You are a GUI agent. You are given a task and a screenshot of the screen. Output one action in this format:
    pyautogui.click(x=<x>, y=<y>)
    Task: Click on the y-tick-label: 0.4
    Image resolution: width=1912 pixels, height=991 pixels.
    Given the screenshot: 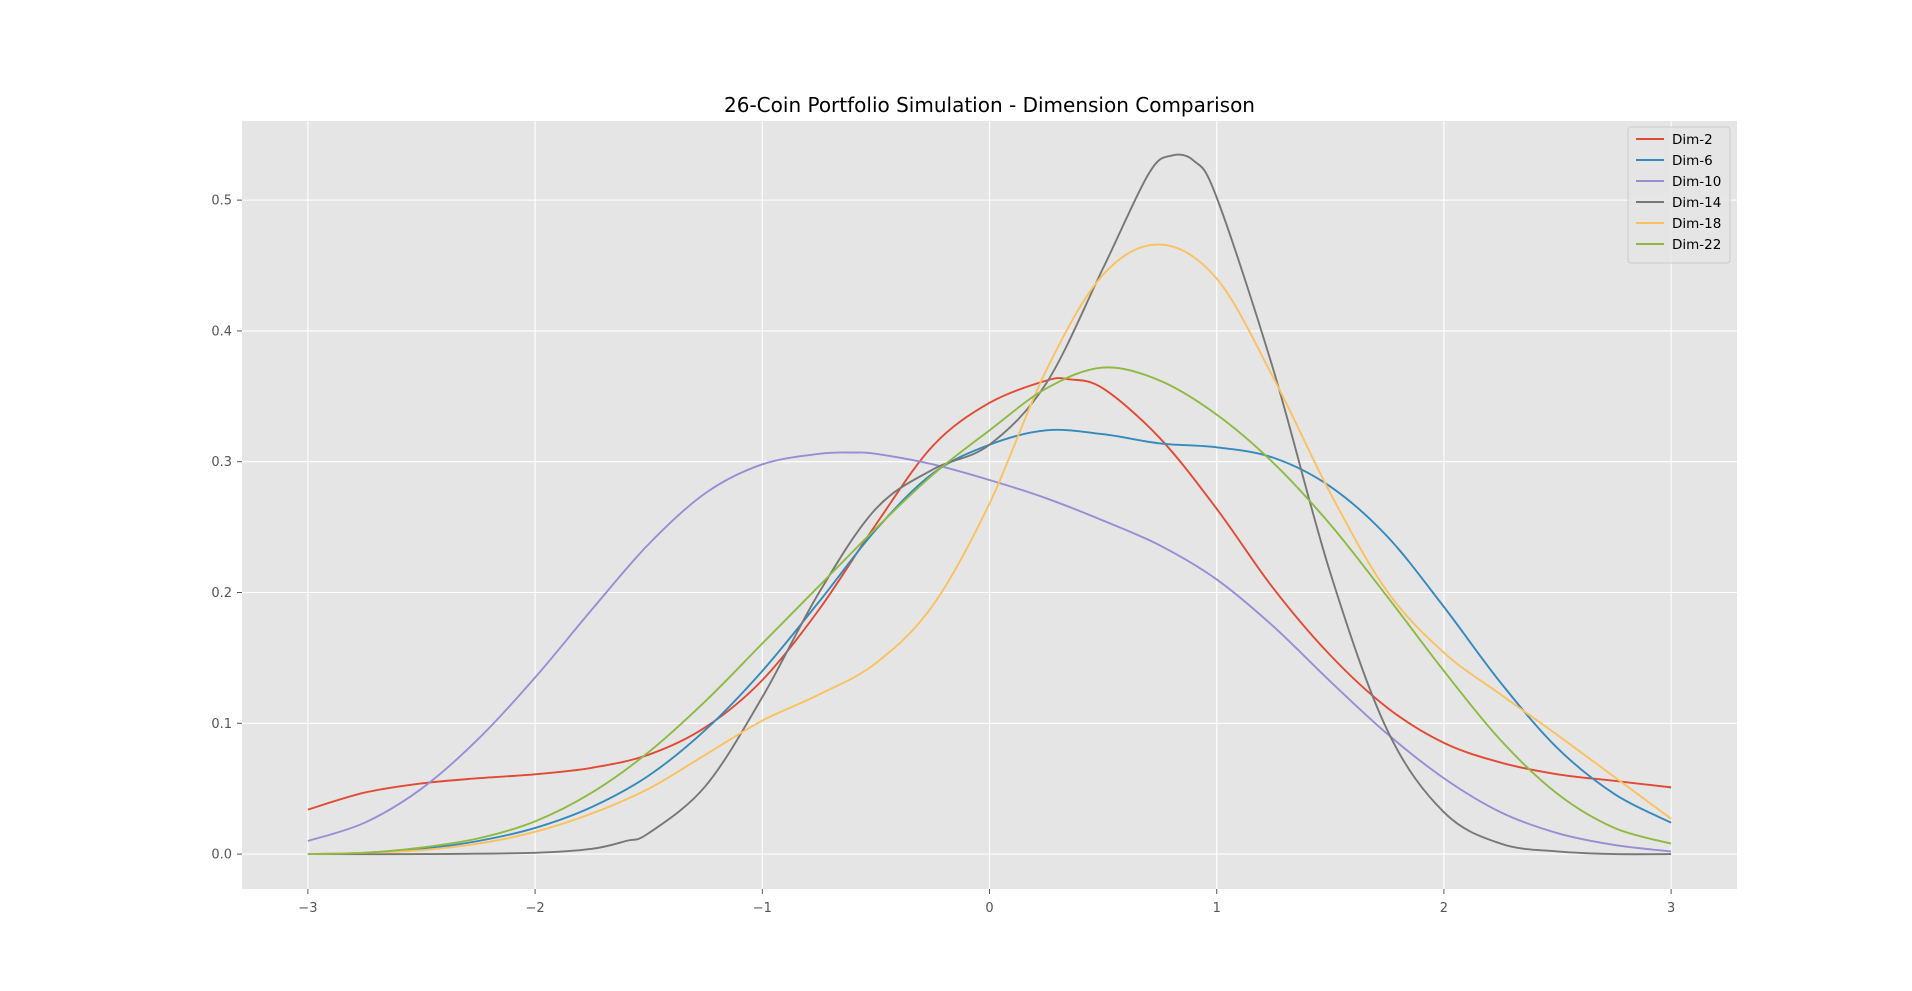 What is the action you would take?
    pyautogui.click(x=221, y=331)
    